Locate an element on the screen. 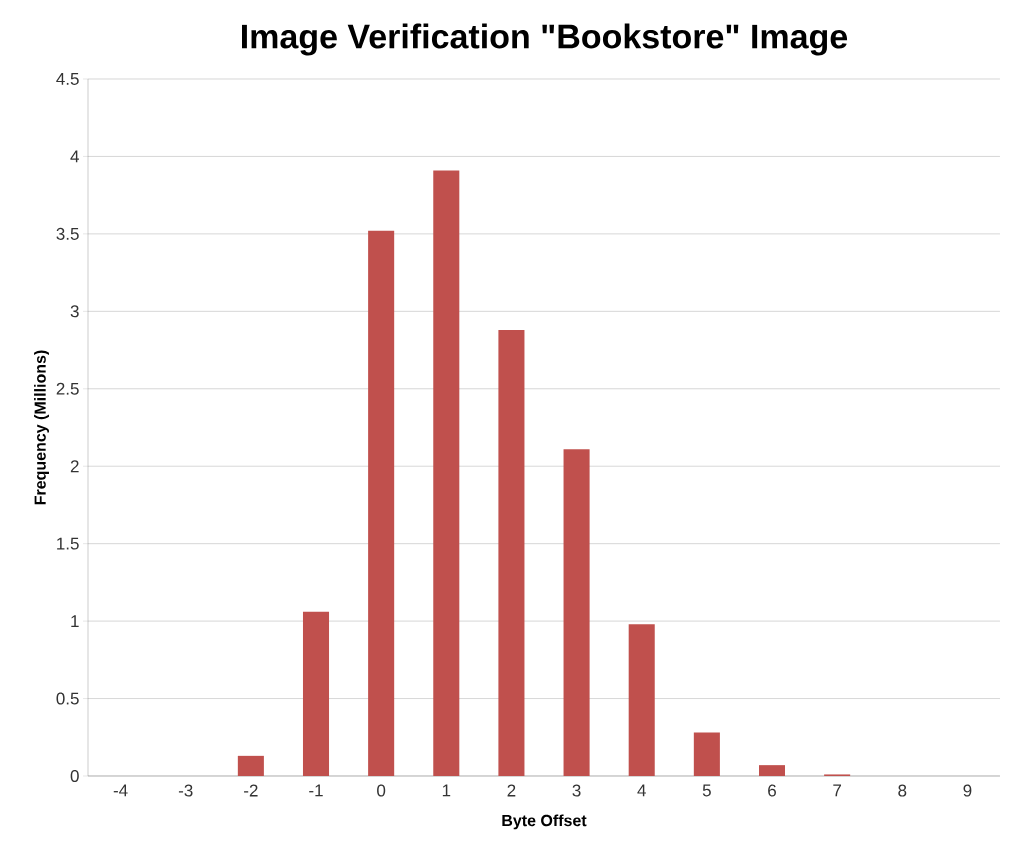 The image size is (1012, 854). x-tick-label: 6 is located at coordinates (772, 790).